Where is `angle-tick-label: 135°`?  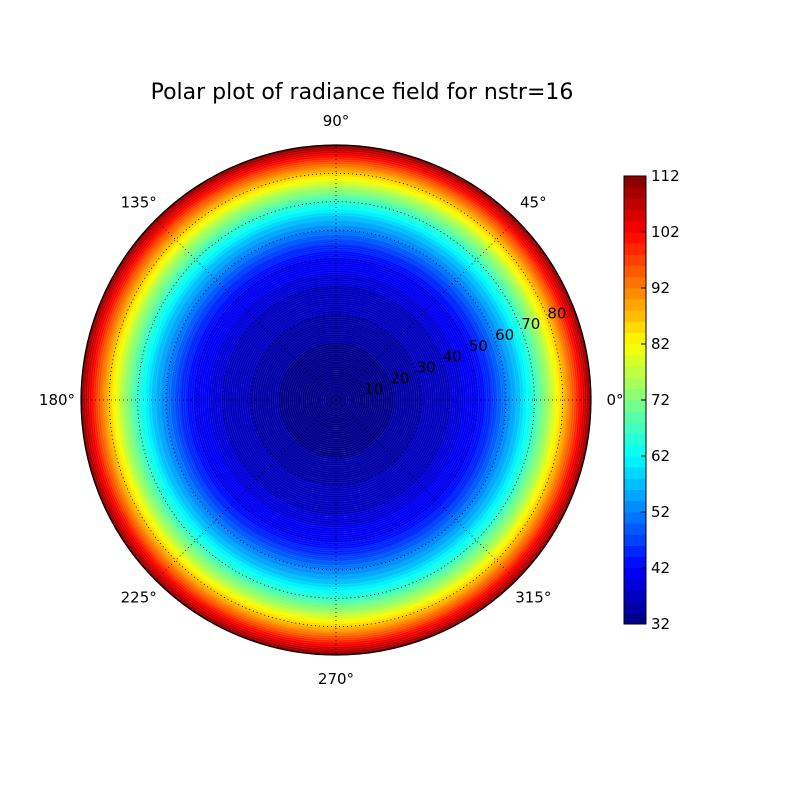
angle-tick-label: 135° is located at coordinates (139, 203).